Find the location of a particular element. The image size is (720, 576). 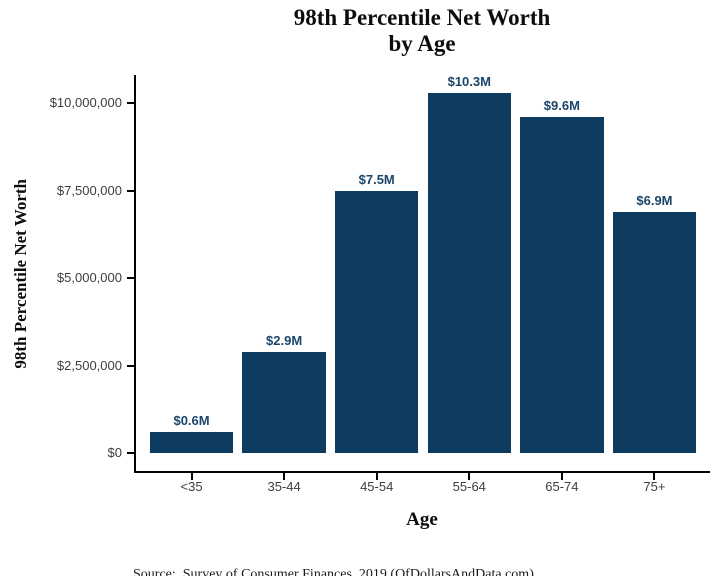

bar-value-label: $2.9M is located at coordinates (284, 340).